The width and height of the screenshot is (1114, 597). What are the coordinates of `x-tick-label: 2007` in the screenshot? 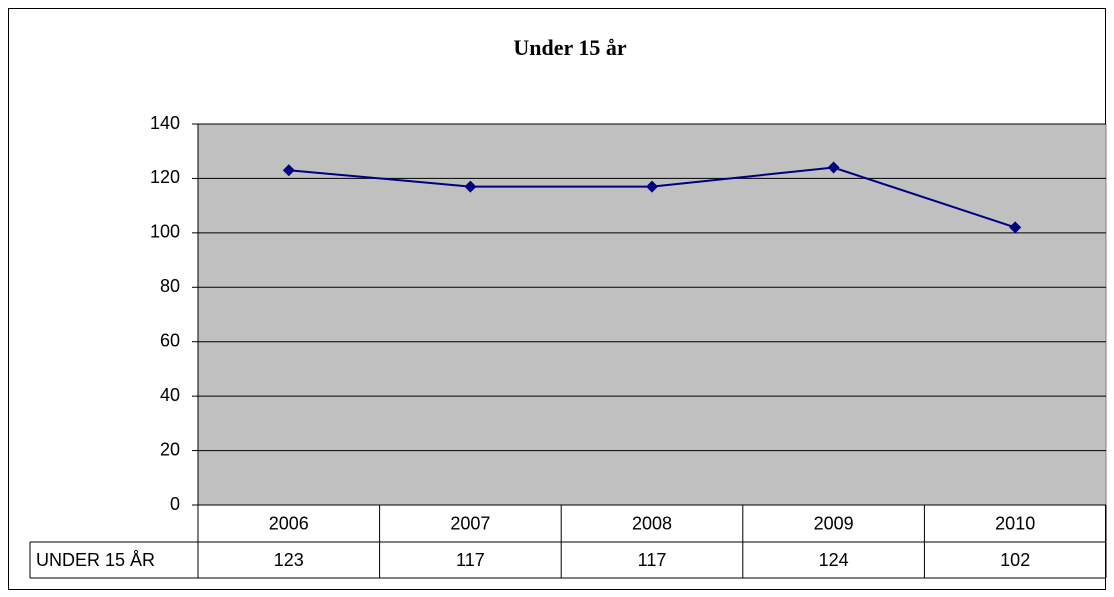 It's located at (470, 523).